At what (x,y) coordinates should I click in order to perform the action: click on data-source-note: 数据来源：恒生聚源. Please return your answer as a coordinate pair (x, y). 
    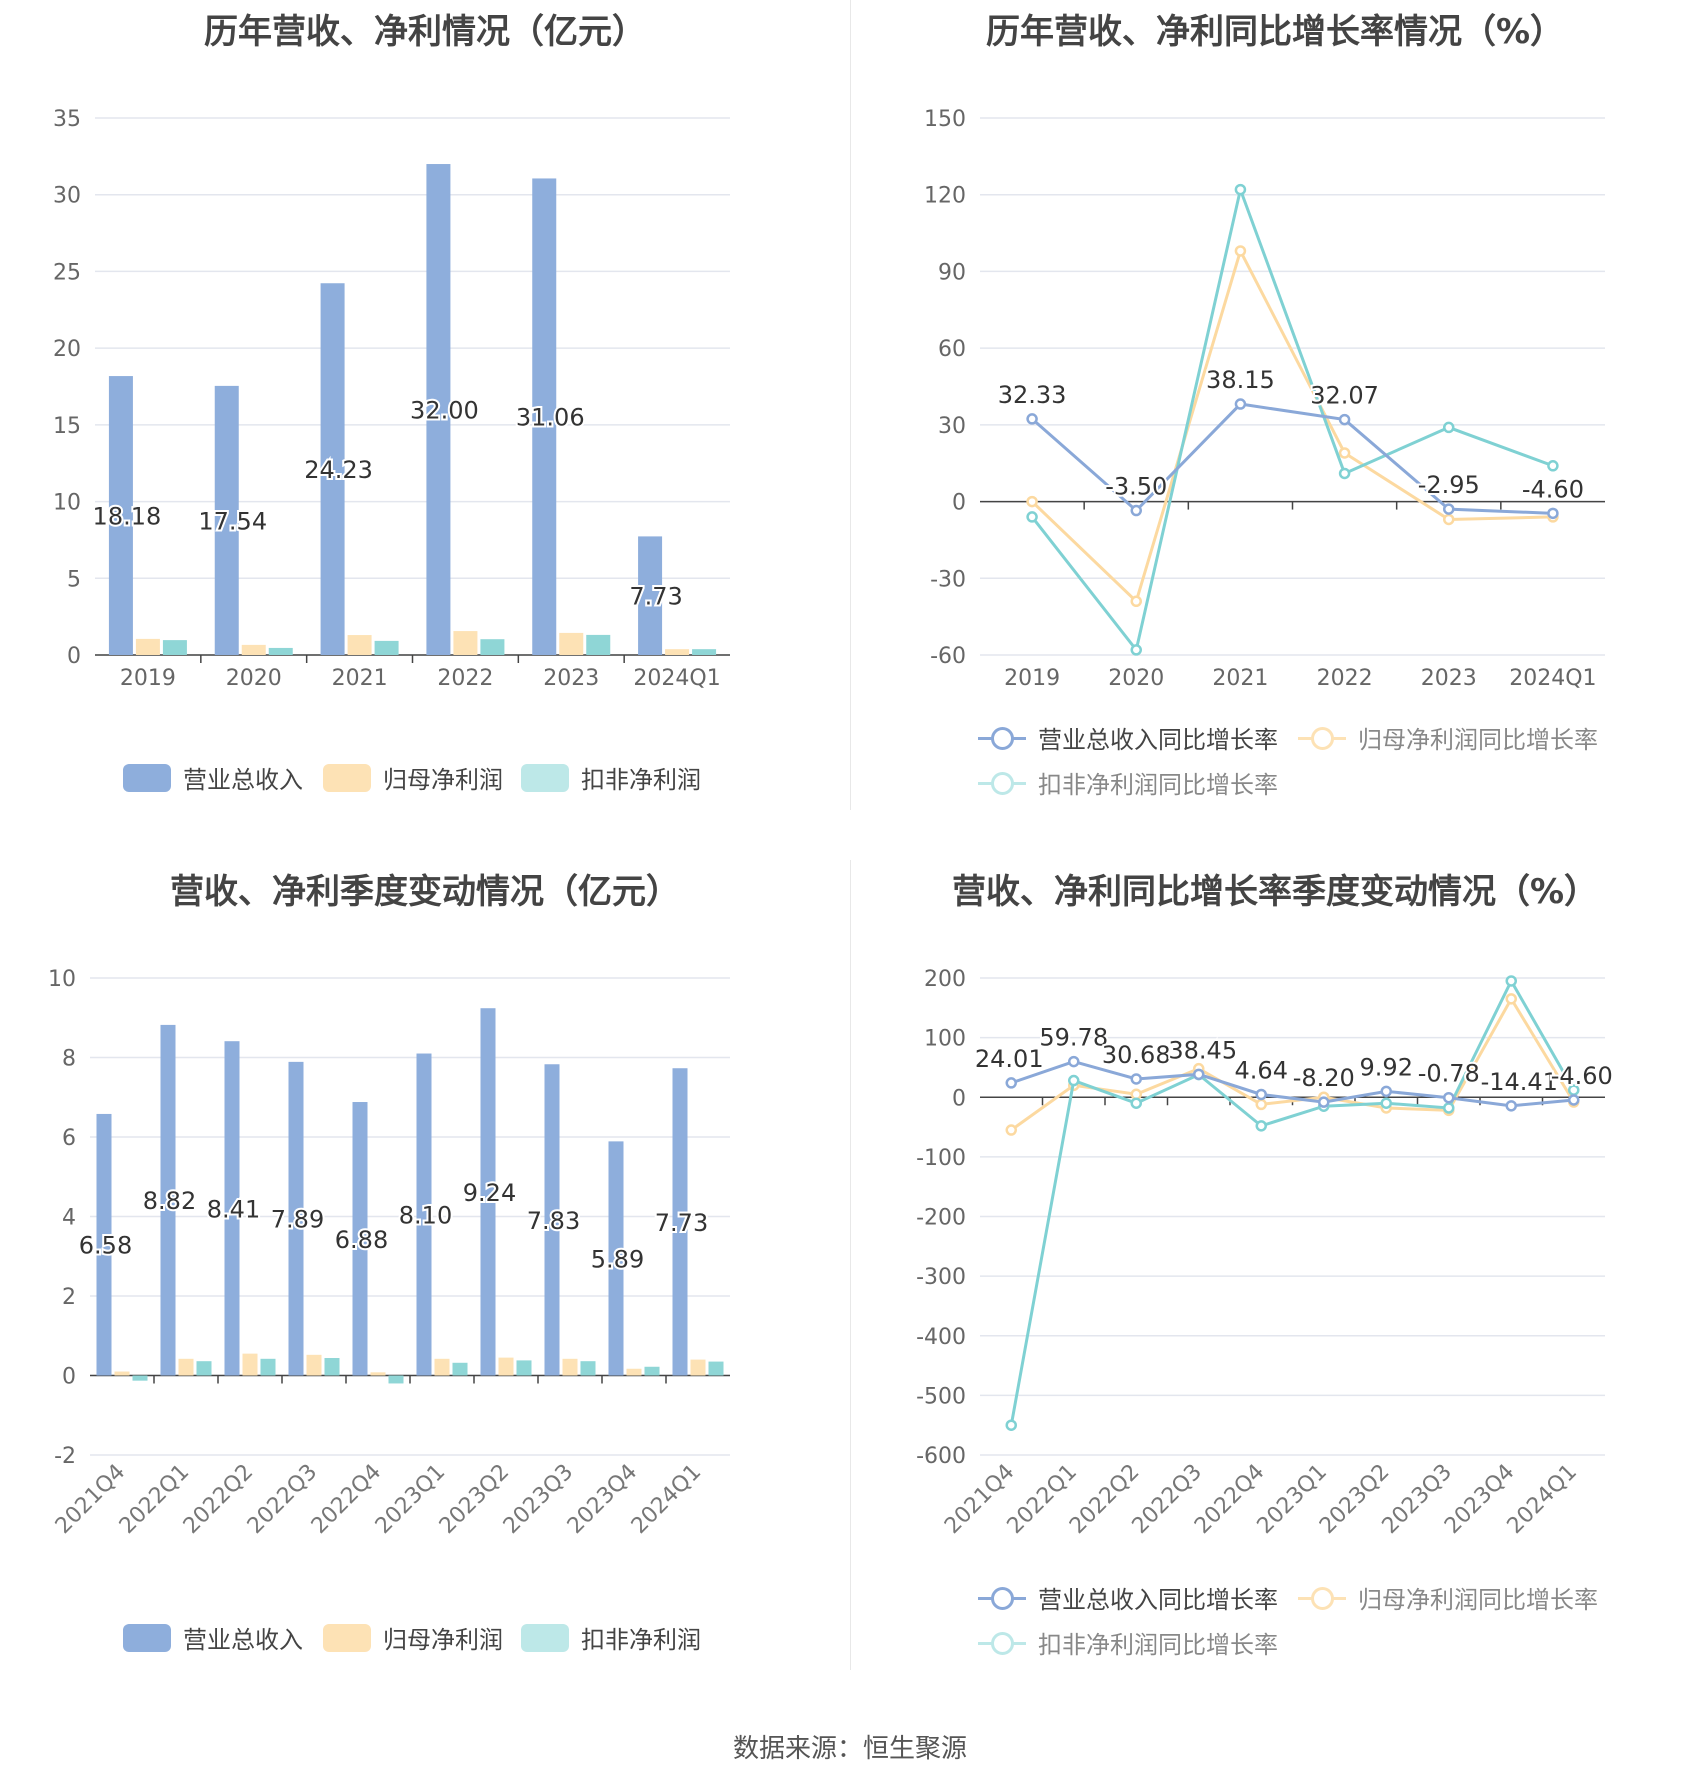
    Looking at the image, I should click on (849, 1749).